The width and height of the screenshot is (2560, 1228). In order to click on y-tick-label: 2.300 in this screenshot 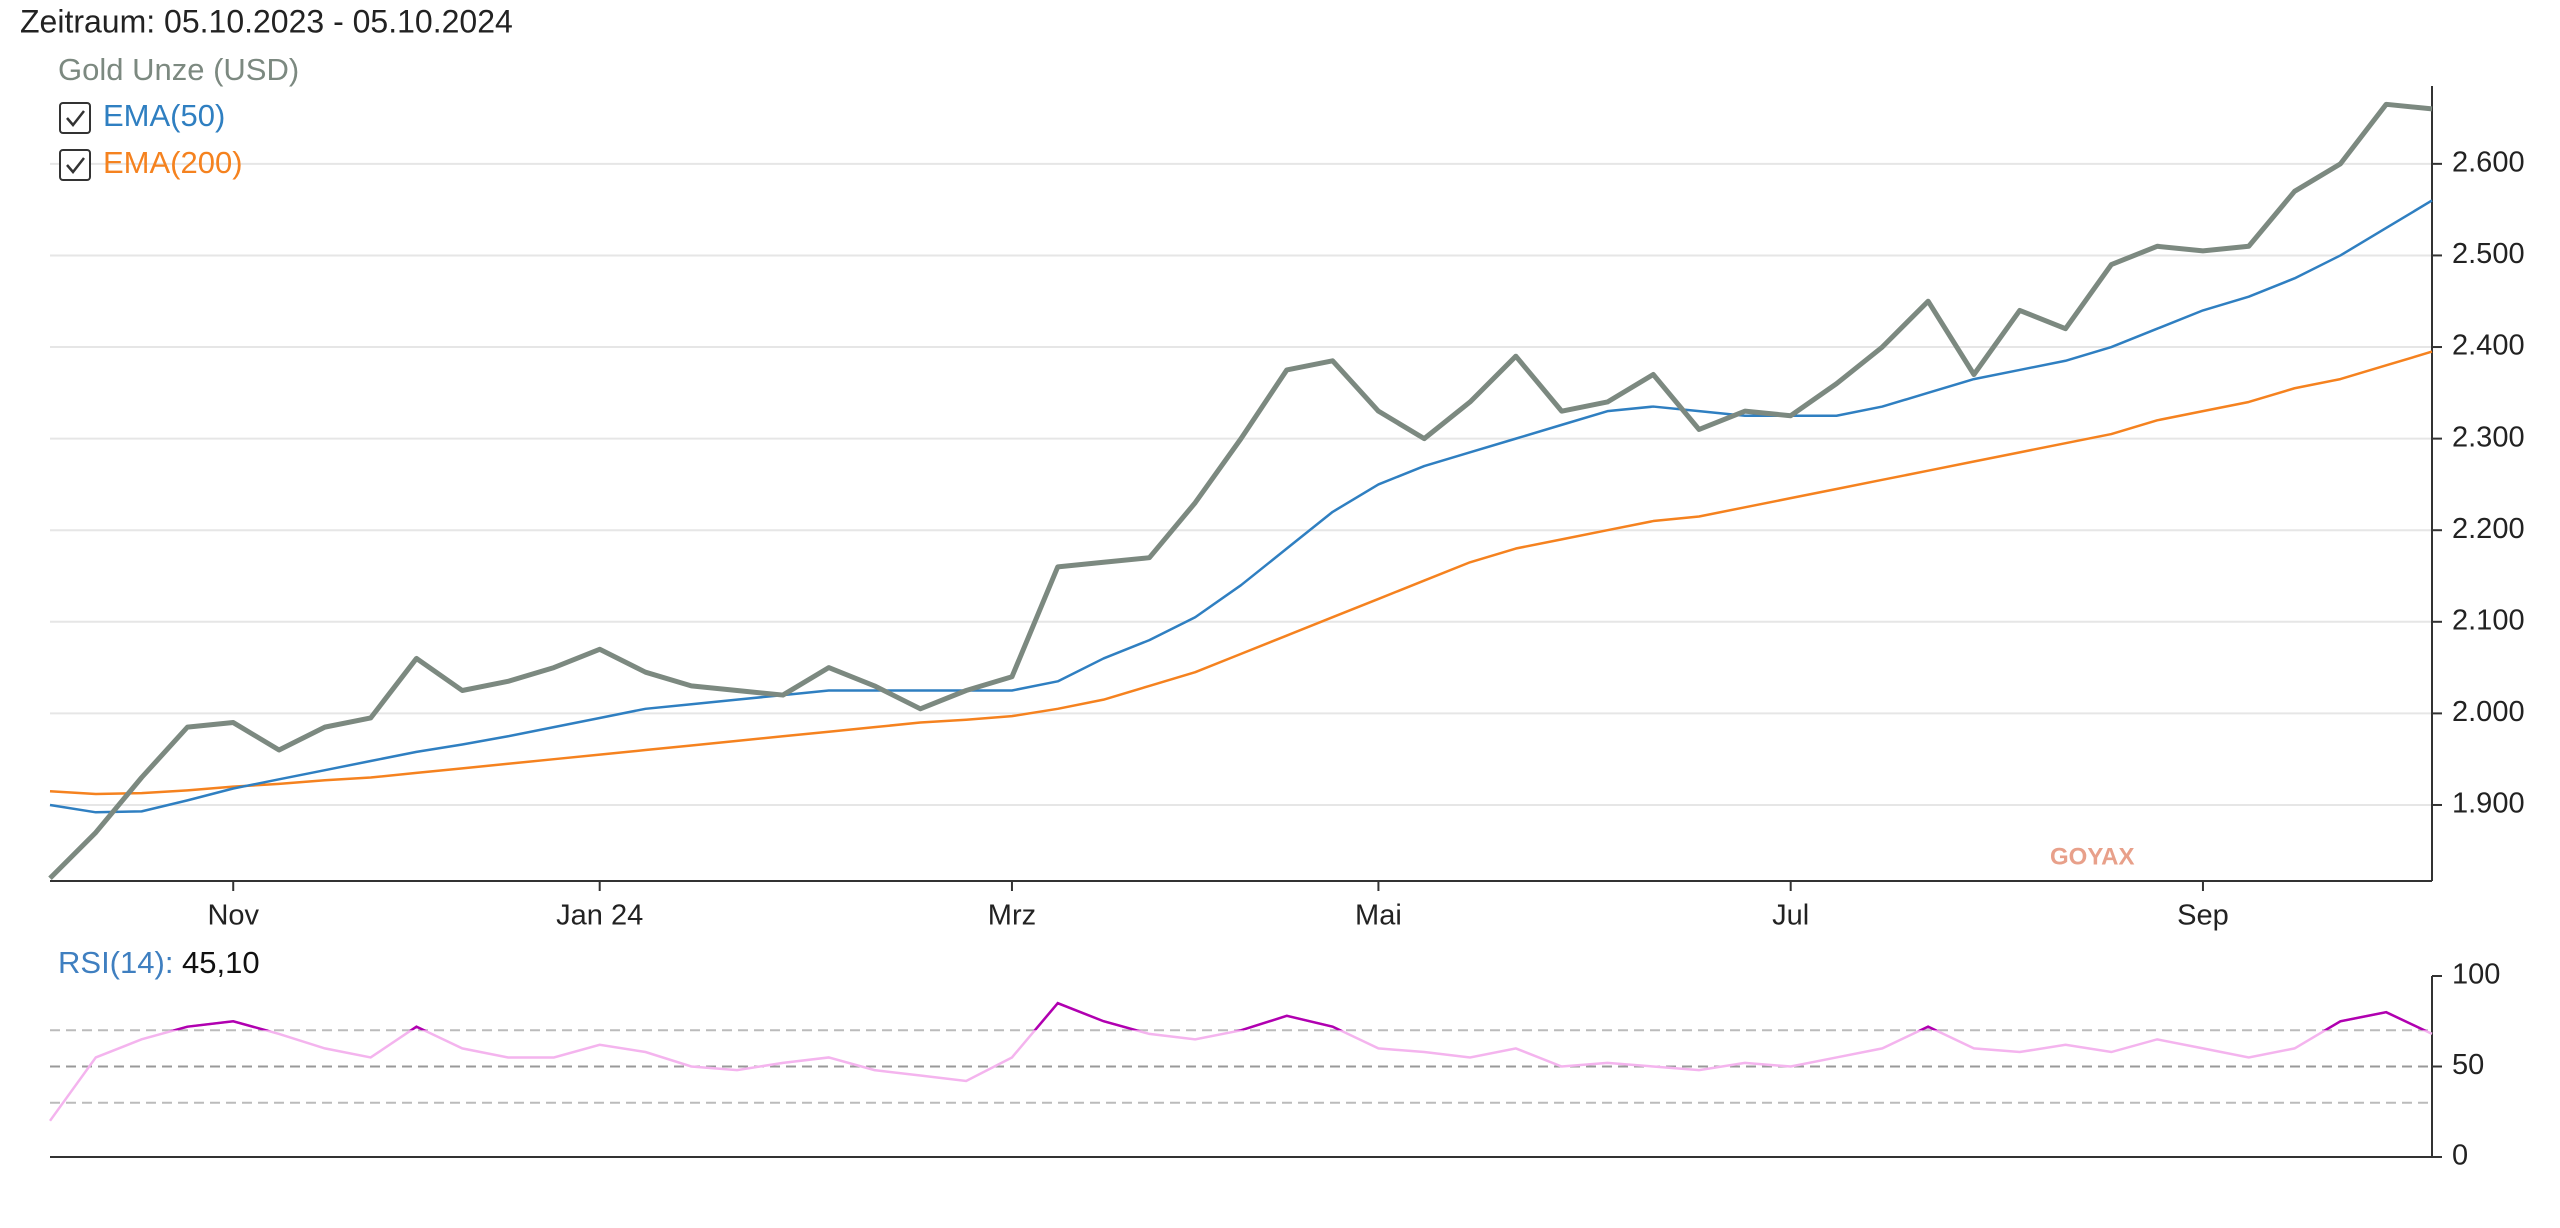, I will do `click(2488, 437)`.